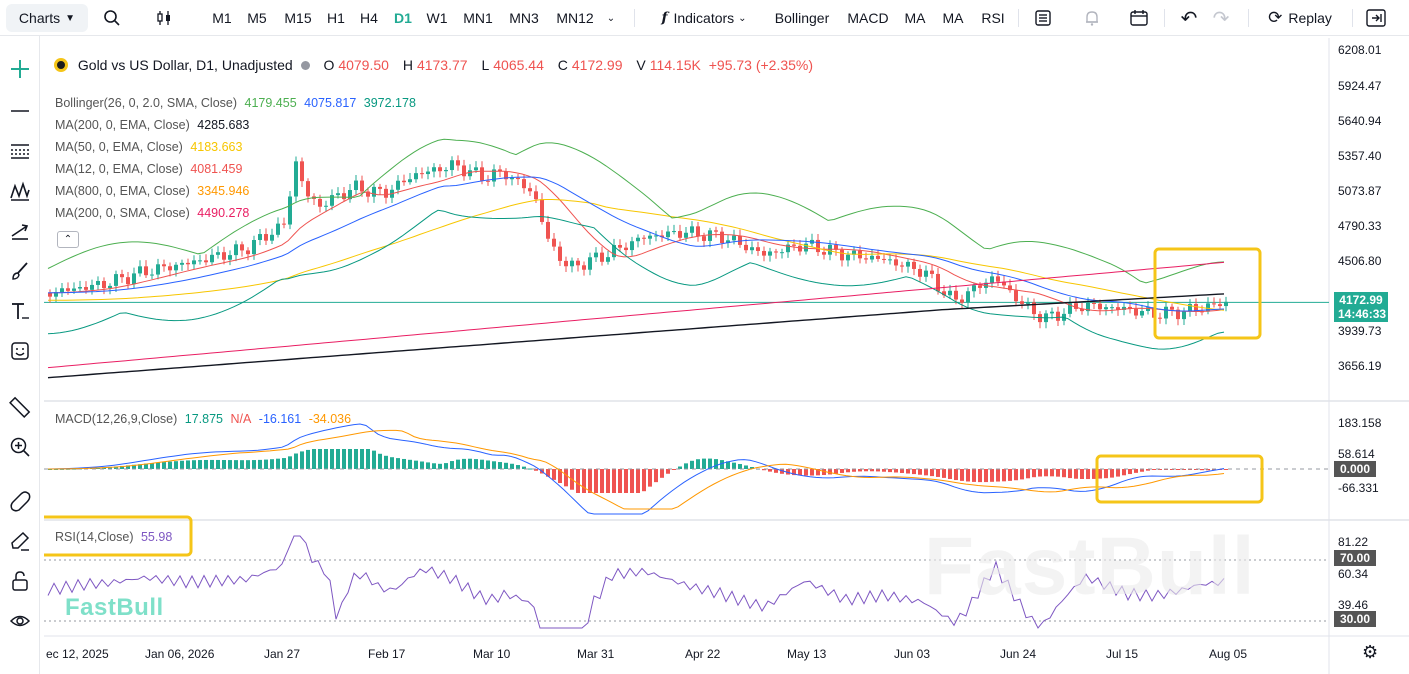 This screenshot has width=1409, height=674. Describe the element at coordinates (164, 18) in the screenshot. I see `candlestick-type-icon` at that location.